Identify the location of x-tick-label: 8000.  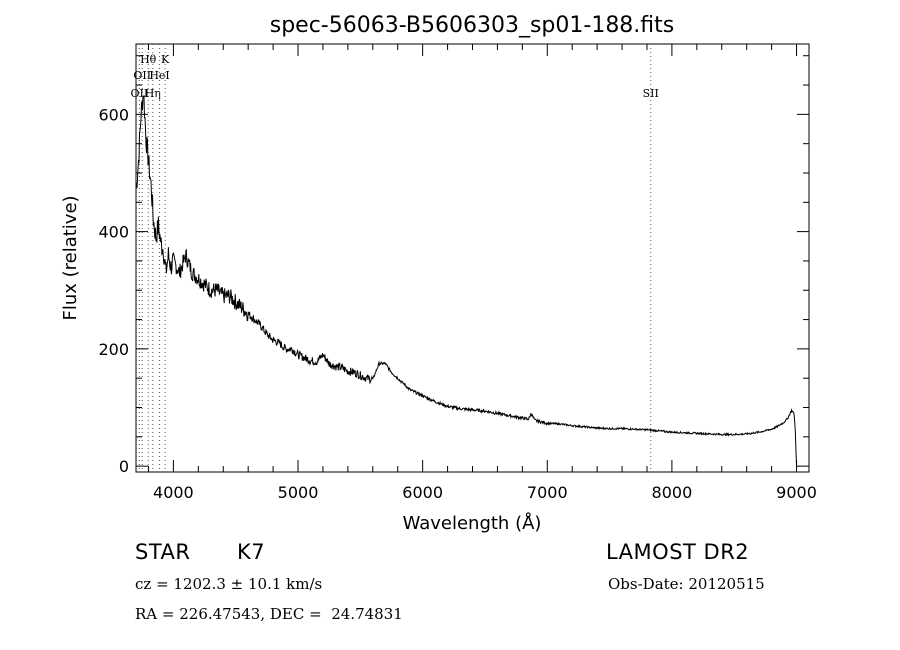
(672, 492).